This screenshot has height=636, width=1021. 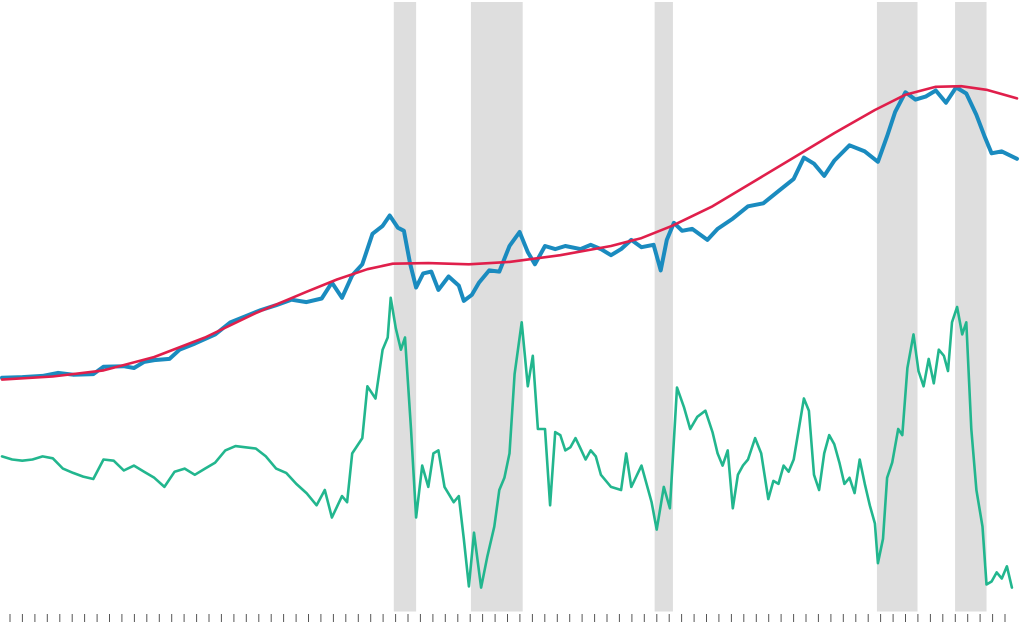 I want to click on x-axis, so click(x=509, y=616).